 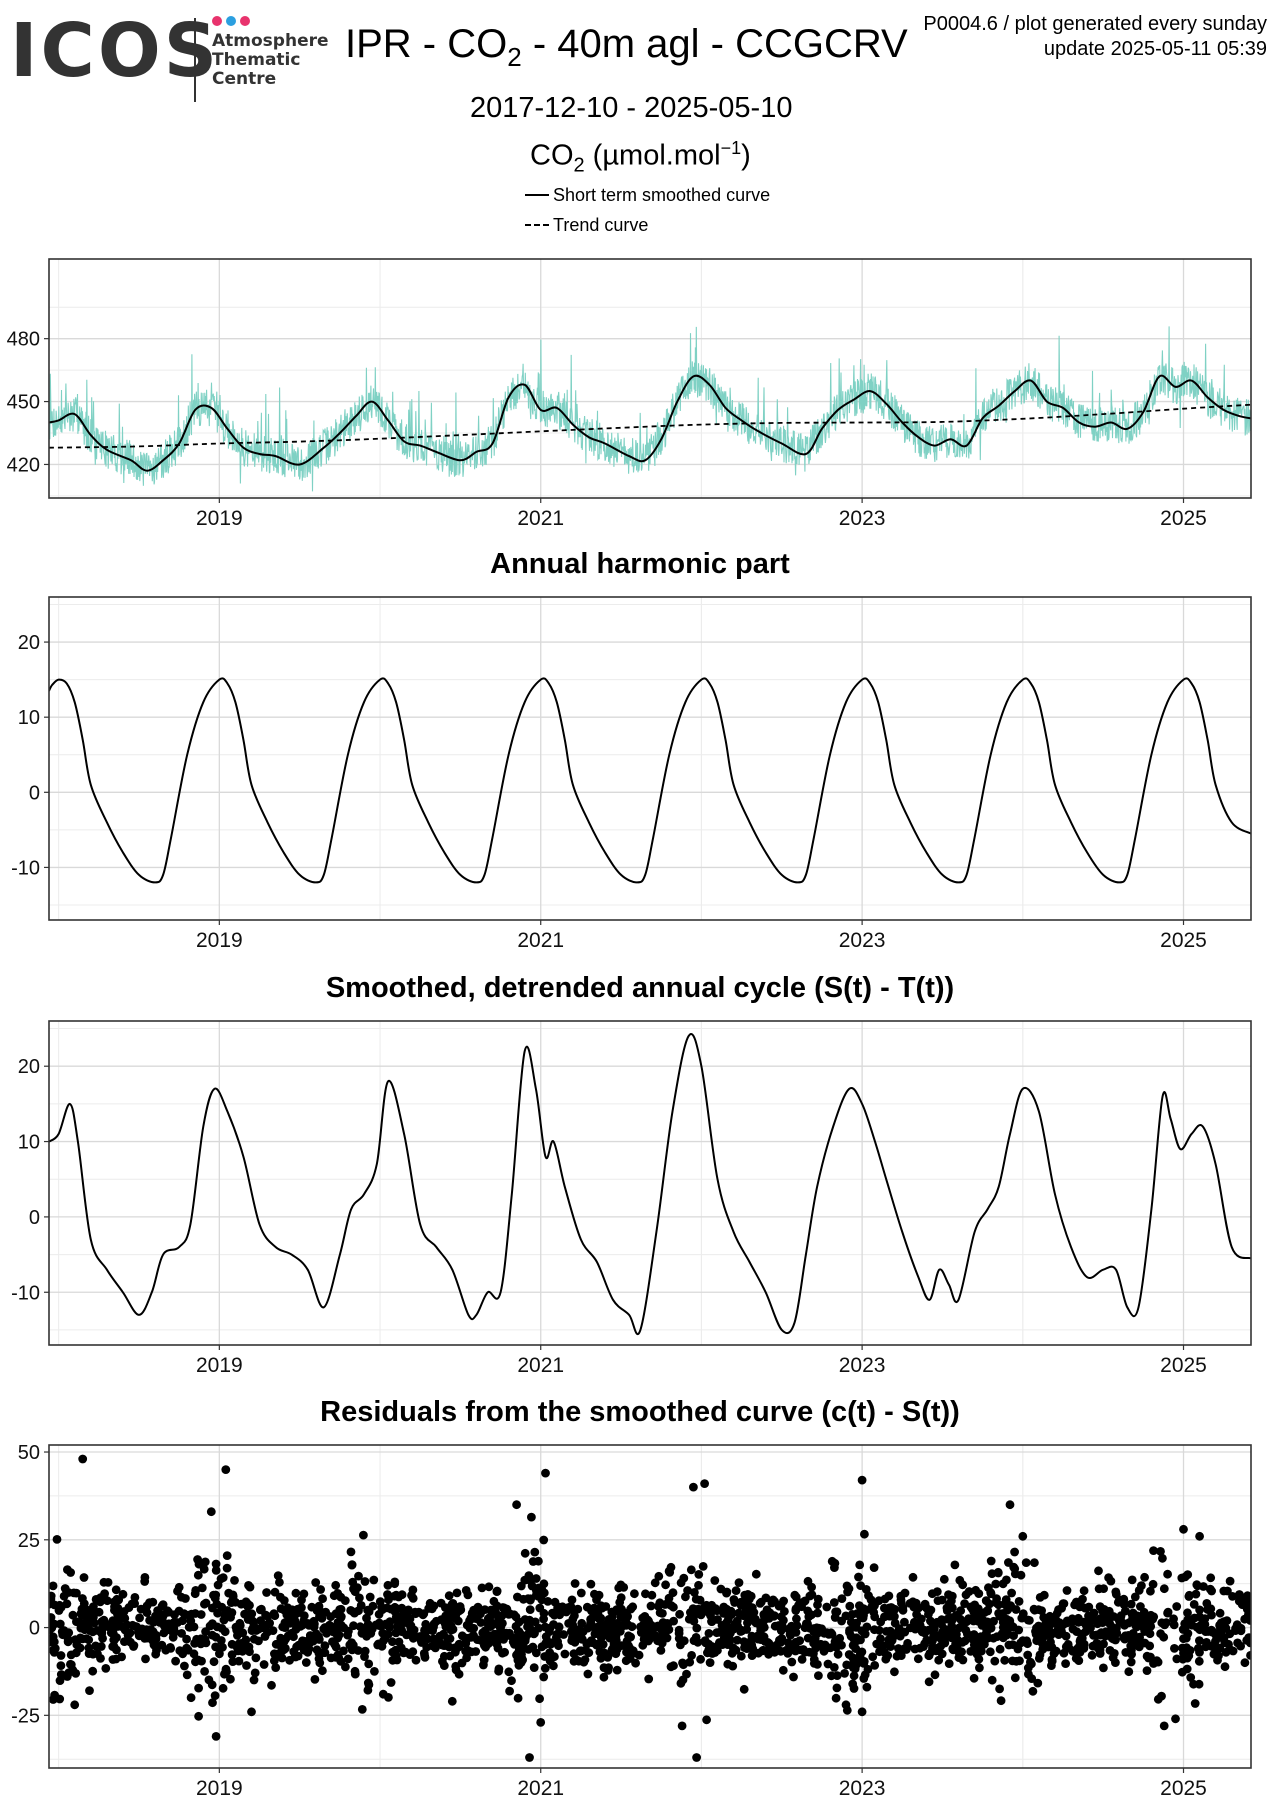 What do you see at coordinates (29, 1453) in the screenshot?
I see `y-tick-label: 50` at bounding box center [29, 1453].